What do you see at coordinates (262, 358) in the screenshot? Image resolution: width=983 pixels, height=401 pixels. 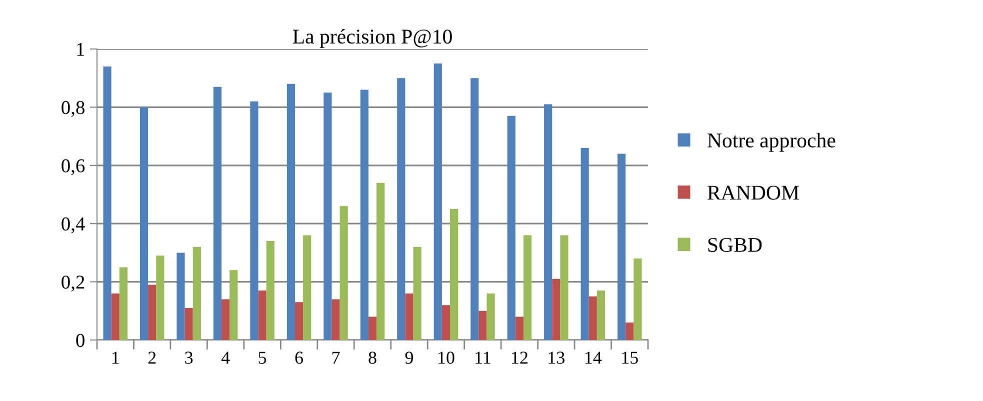 I see `x-tick-label: 5` at bounding box center [262, 358].